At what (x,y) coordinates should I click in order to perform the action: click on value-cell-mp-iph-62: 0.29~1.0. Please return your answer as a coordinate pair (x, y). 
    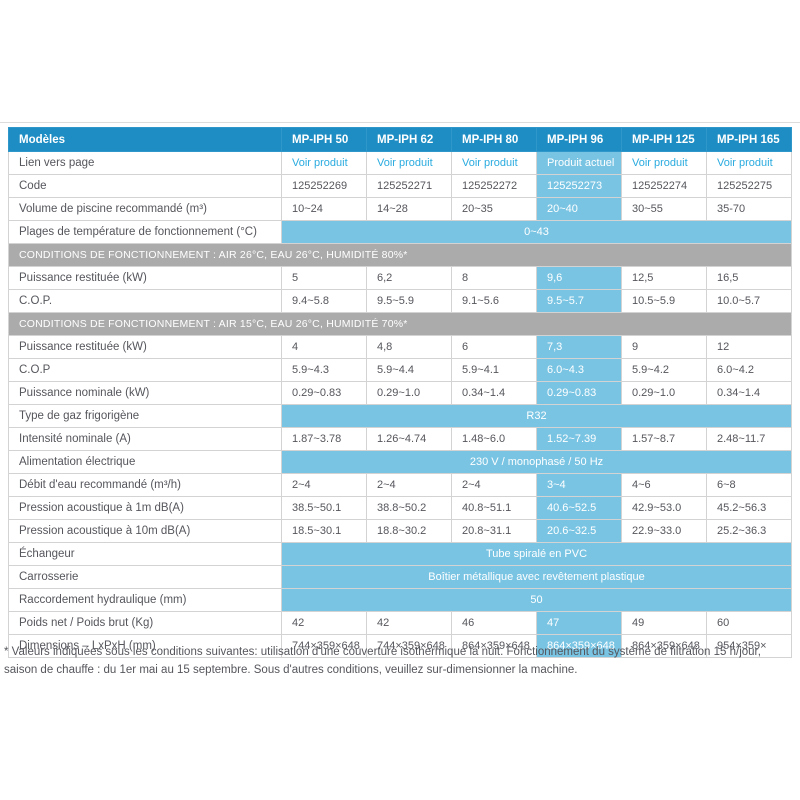
    Looking at the image, I should click on (409, 393).